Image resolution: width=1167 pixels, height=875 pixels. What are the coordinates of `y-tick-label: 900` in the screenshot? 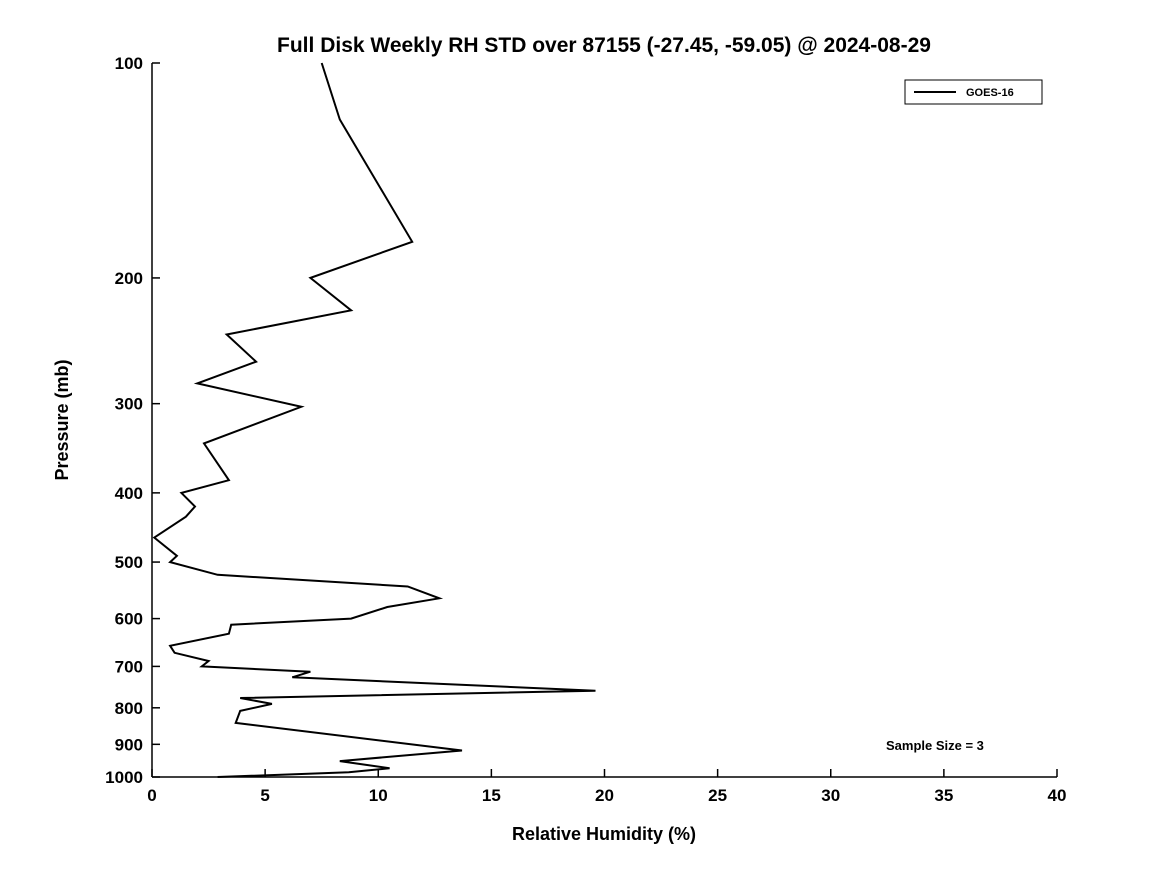 It's located at (129, 744).